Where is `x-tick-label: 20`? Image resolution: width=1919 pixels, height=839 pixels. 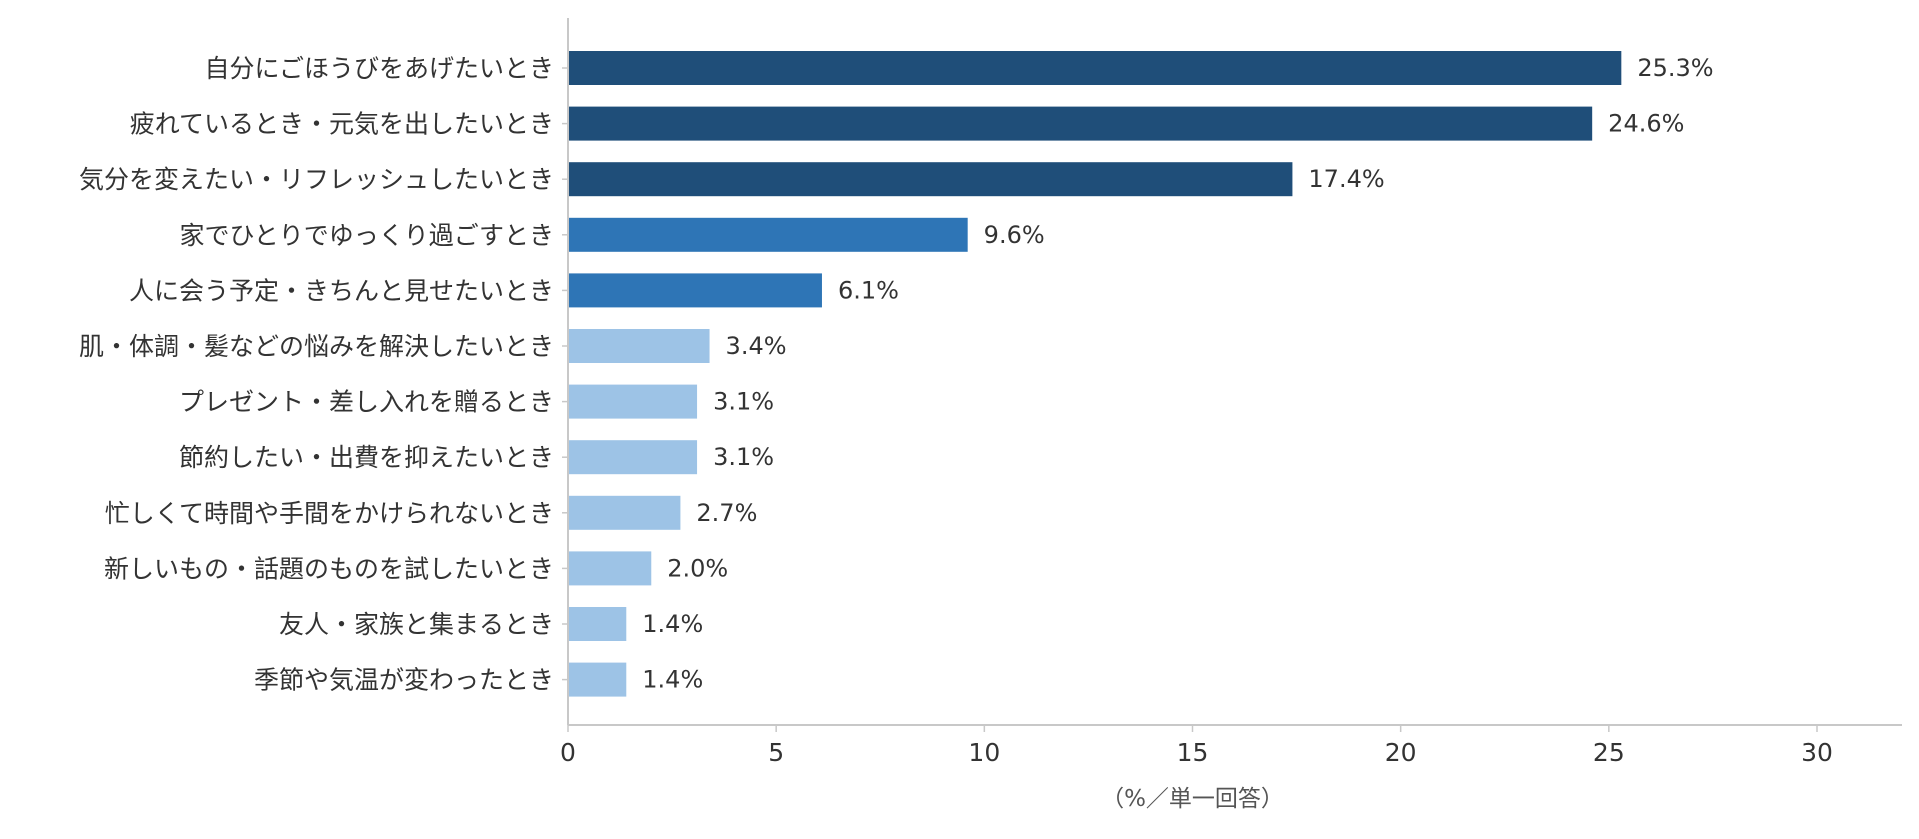
x-tick-label: 20 is located at coordinates (1401, 752).